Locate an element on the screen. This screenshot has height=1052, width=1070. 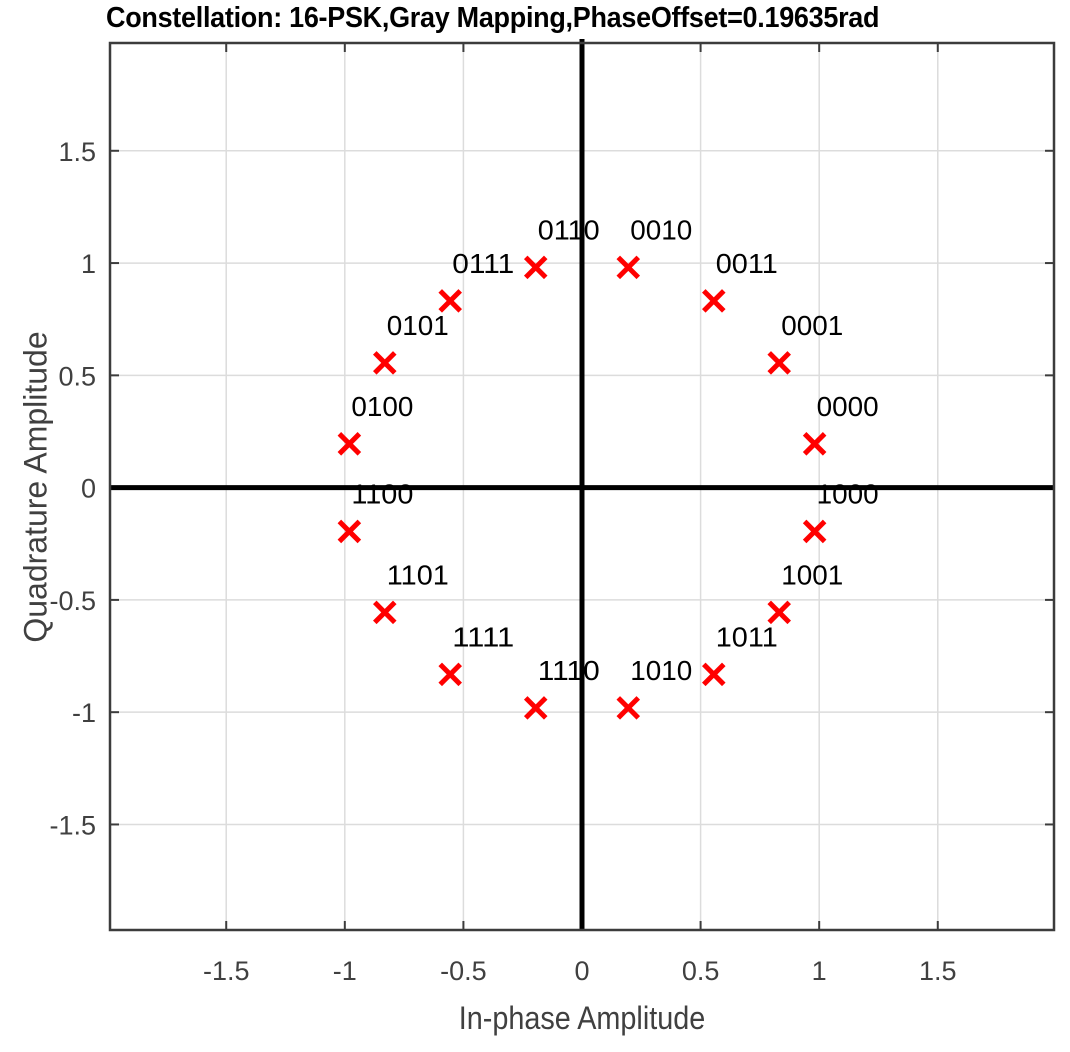
x-tick-label: -0.5 is located at coordinates (463, 971).